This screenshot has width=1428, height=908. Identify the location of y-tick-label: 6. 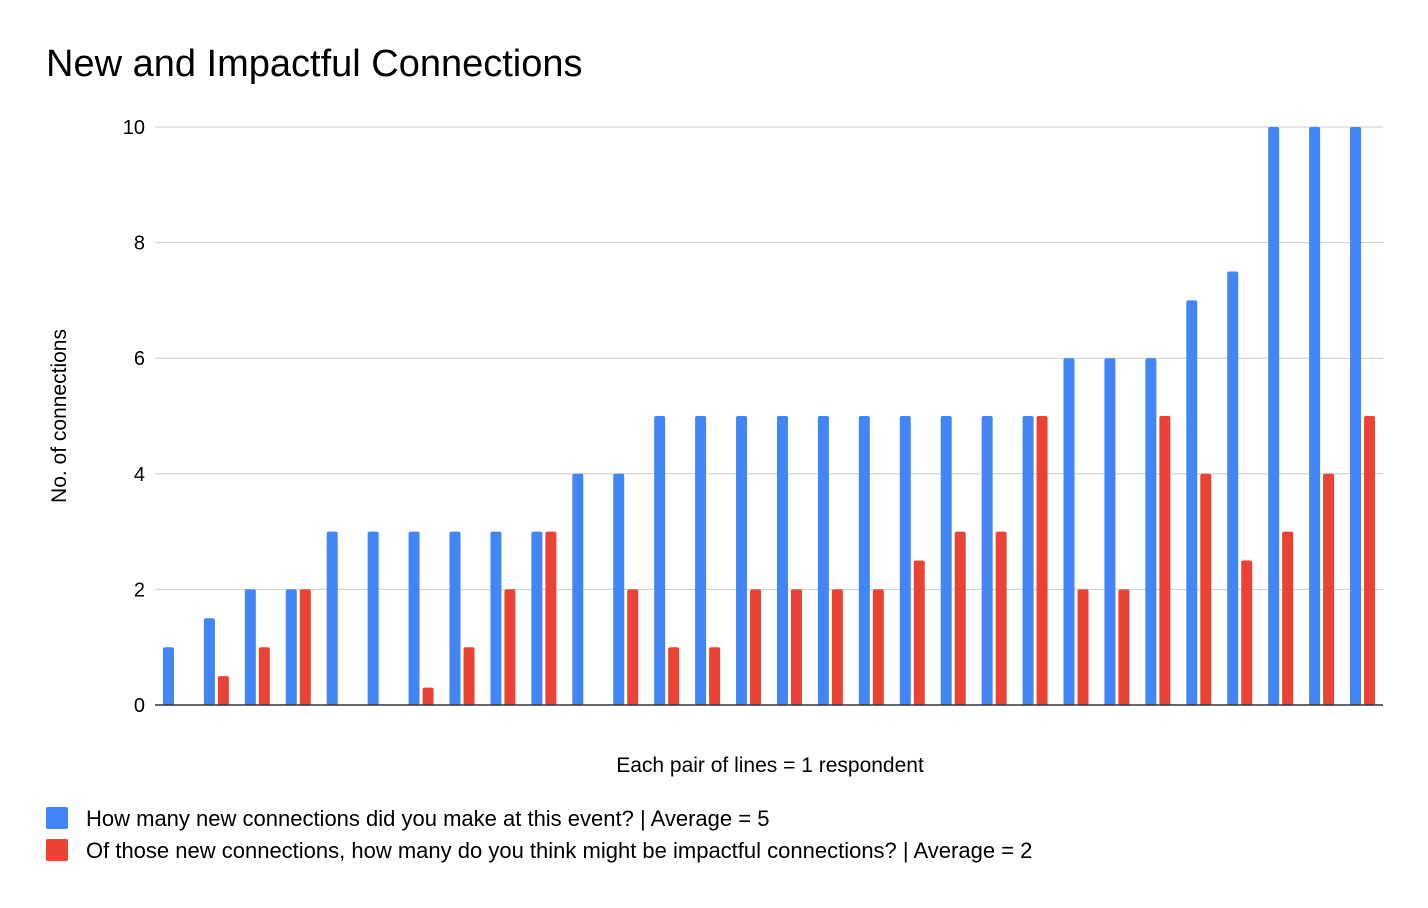
(139, 359).